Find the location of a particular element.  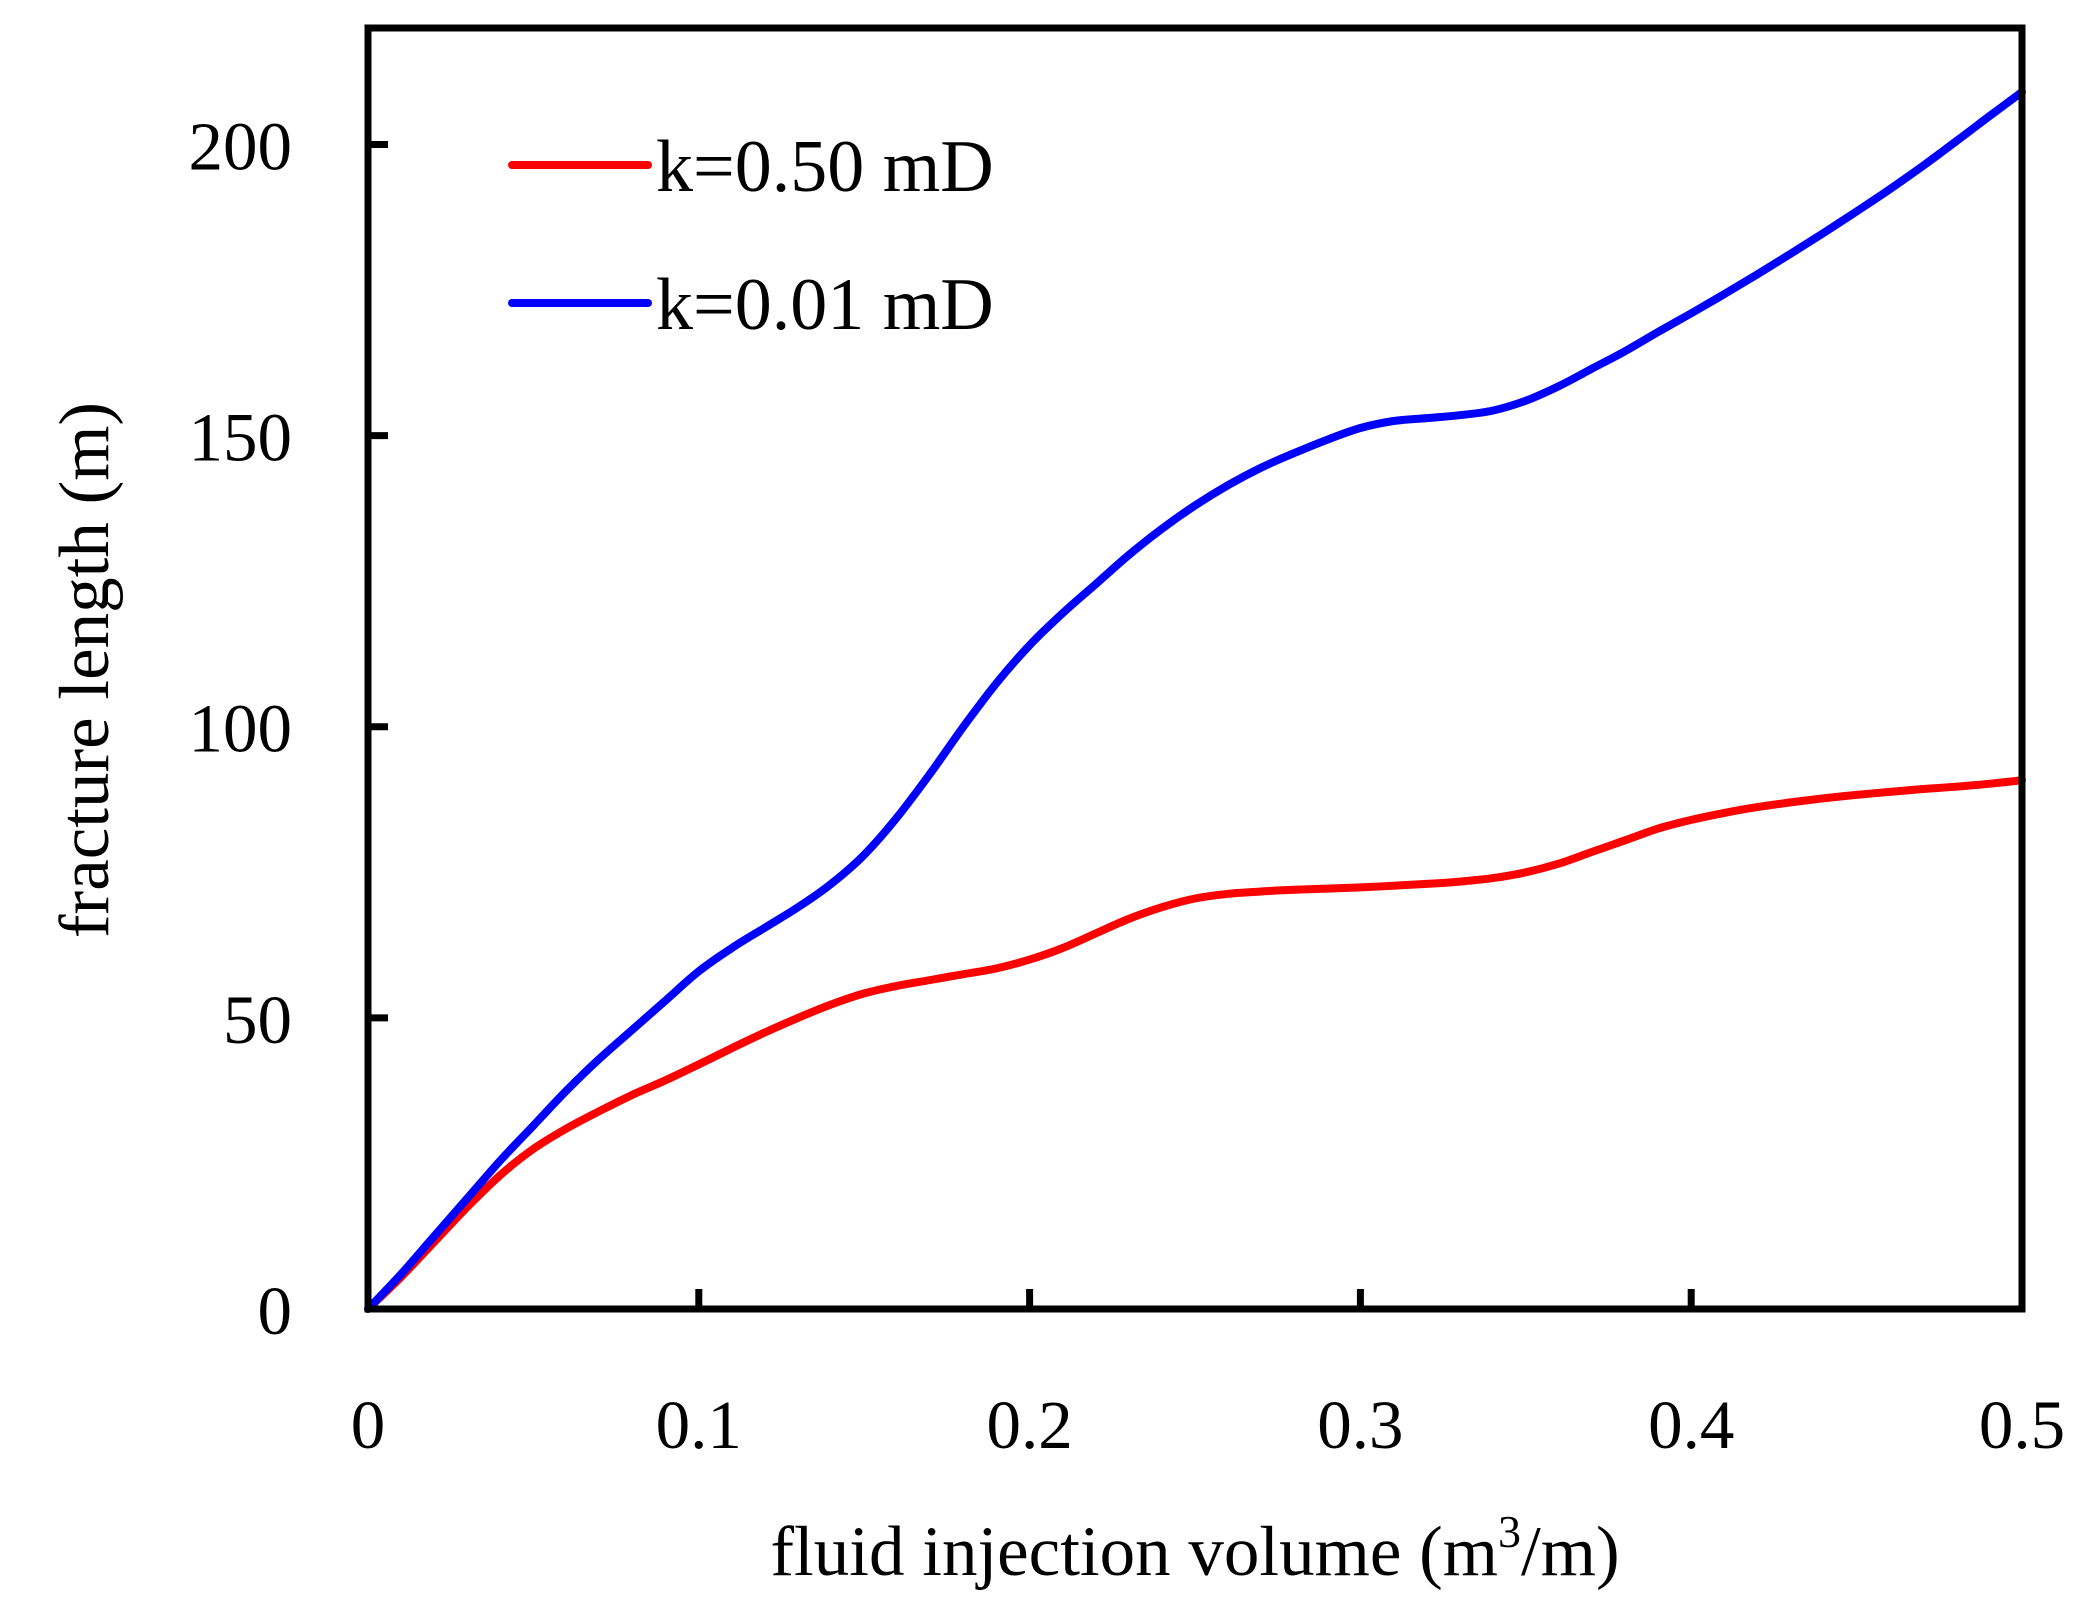

x-axis-title: fluid injection volume (m3/m) is located at coordinates (1194, 1548).